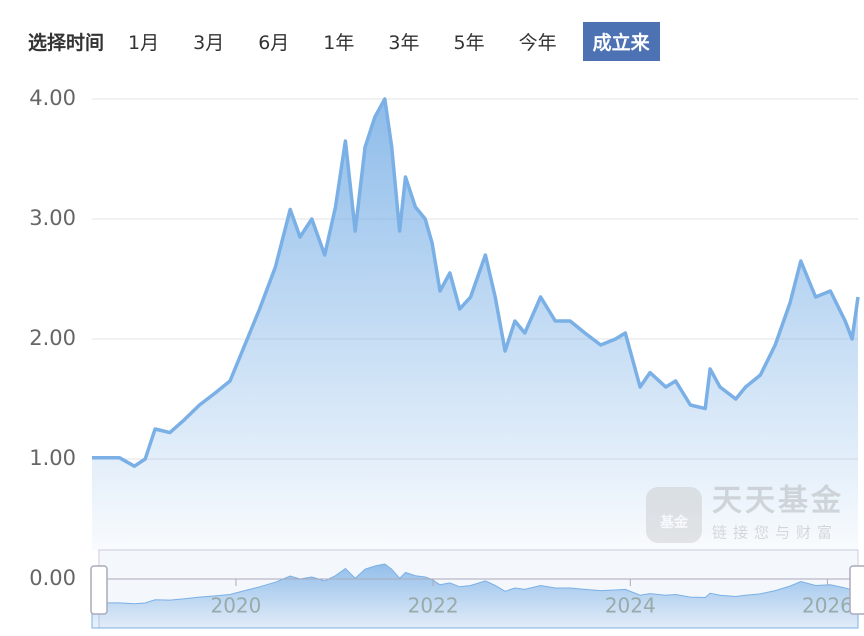 This screenshot has height=636, width=864. What do you see at coordinates (66, 42) in the screenshot?
I see `range-label: 选择时间` at bounding box center [66, 42].